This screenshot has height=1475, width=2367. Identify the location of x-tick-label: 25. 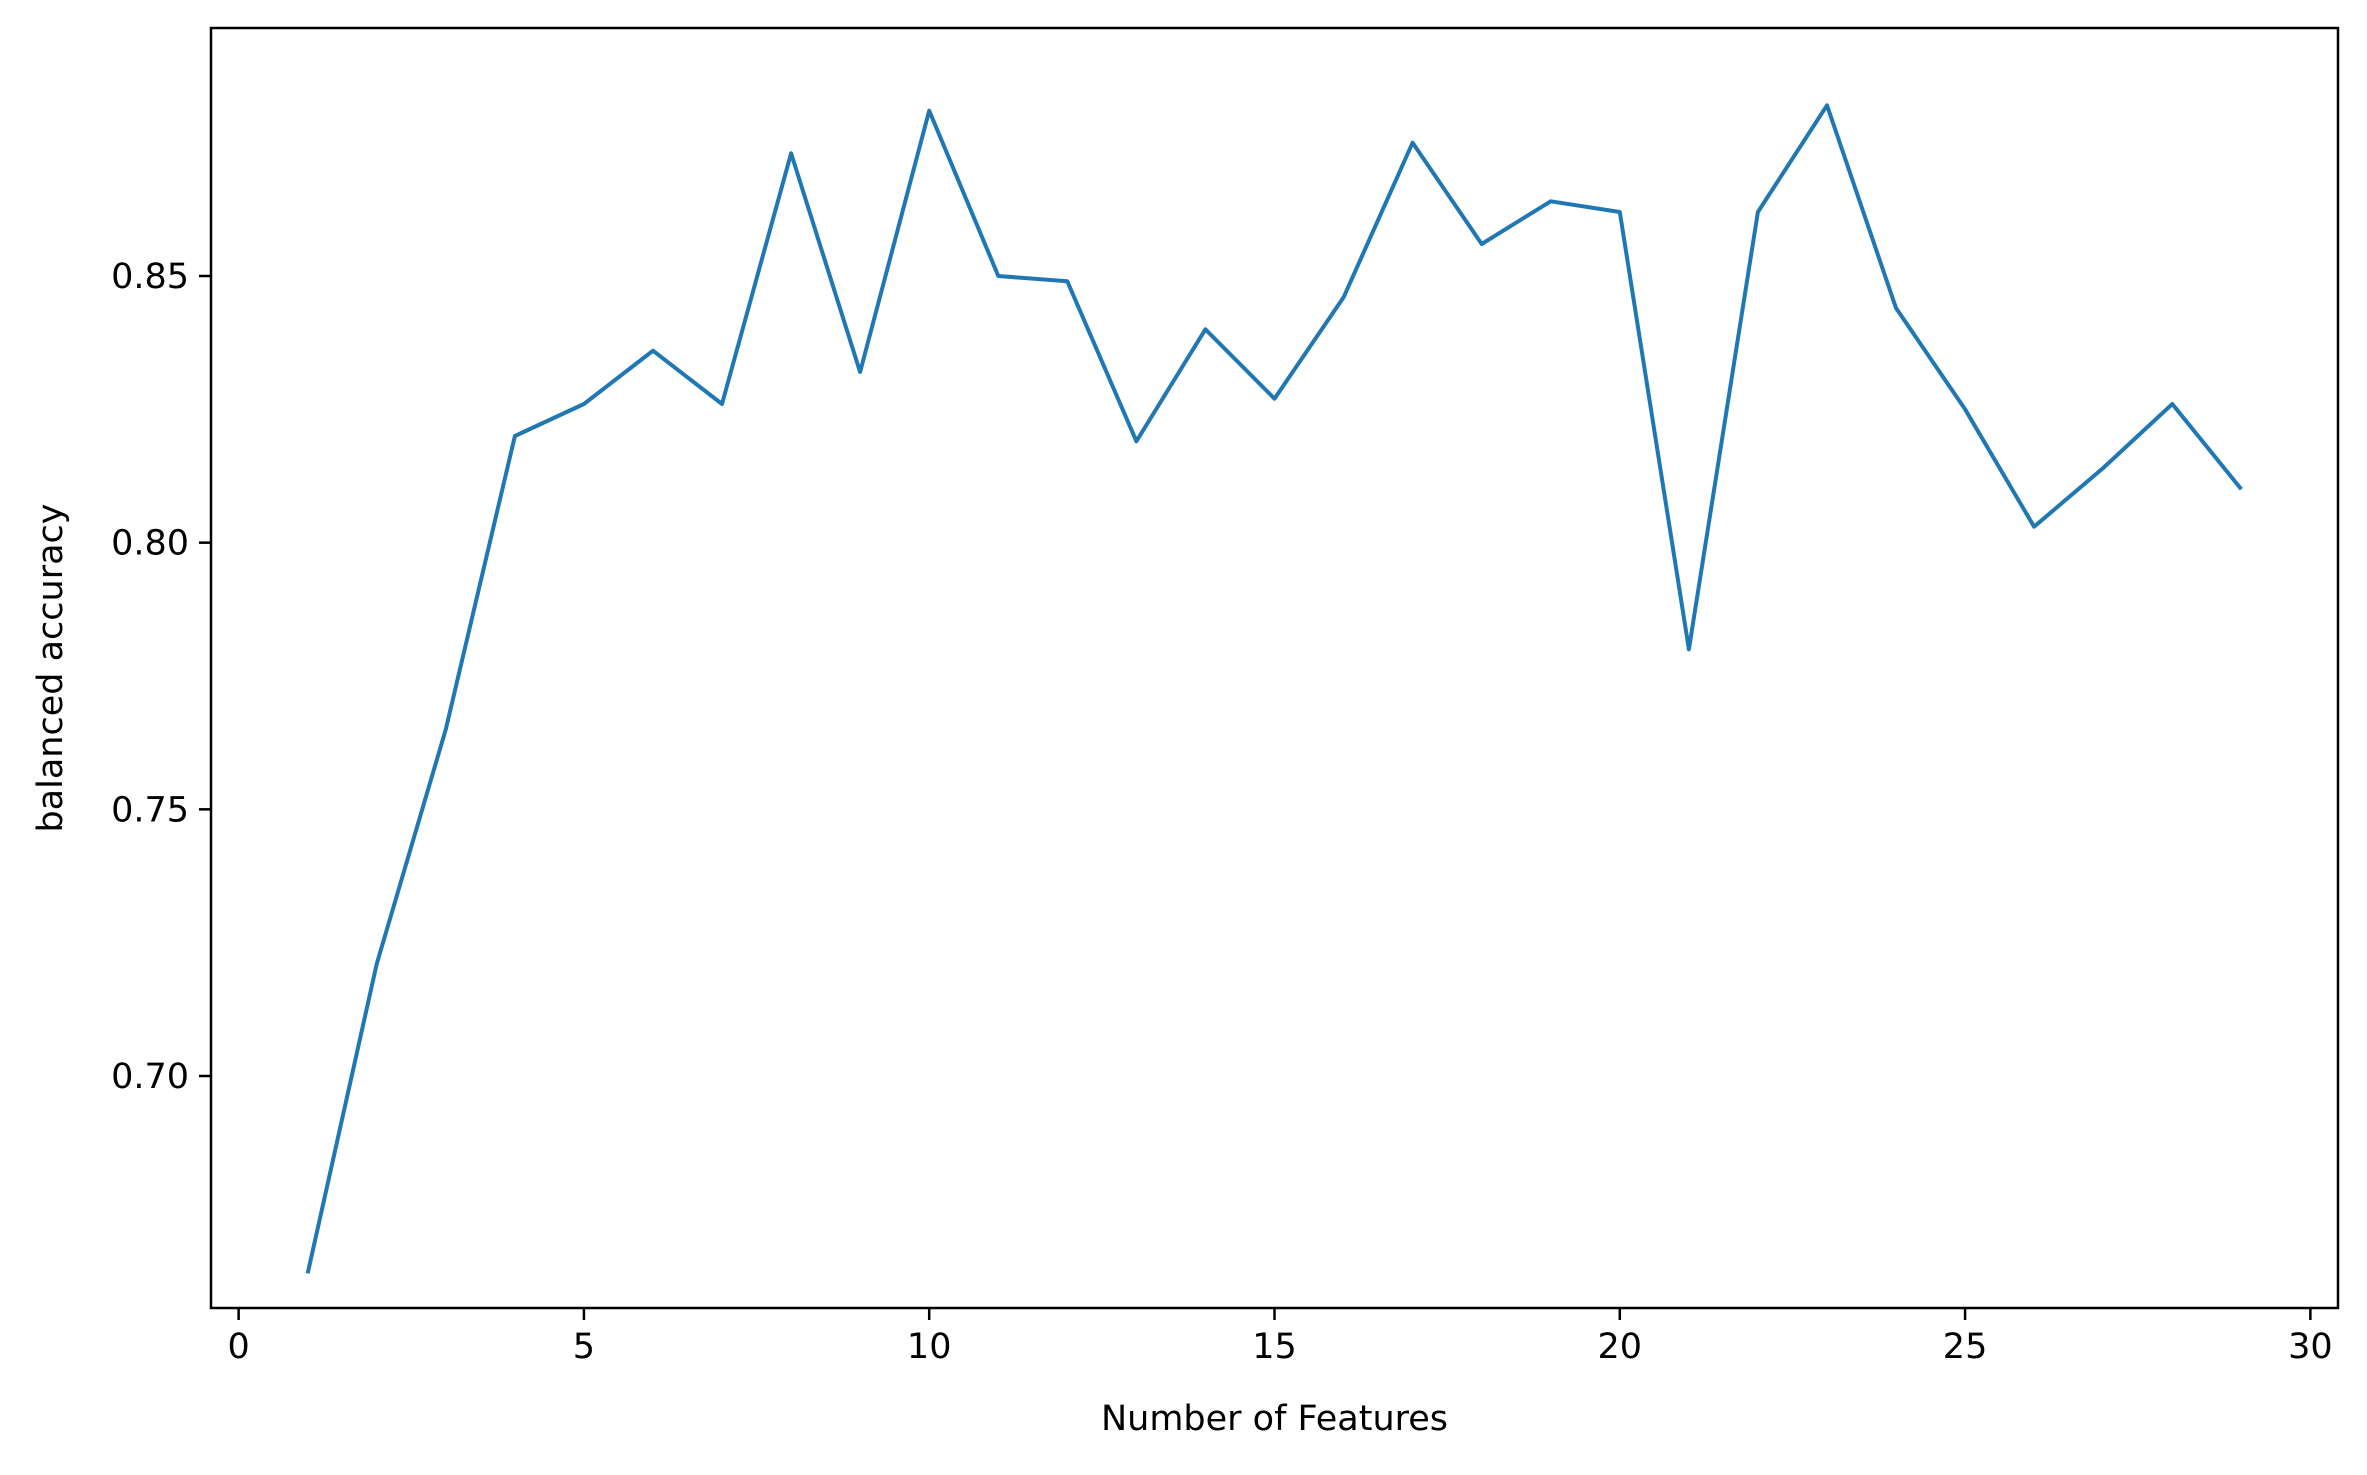
(1965, 1347).